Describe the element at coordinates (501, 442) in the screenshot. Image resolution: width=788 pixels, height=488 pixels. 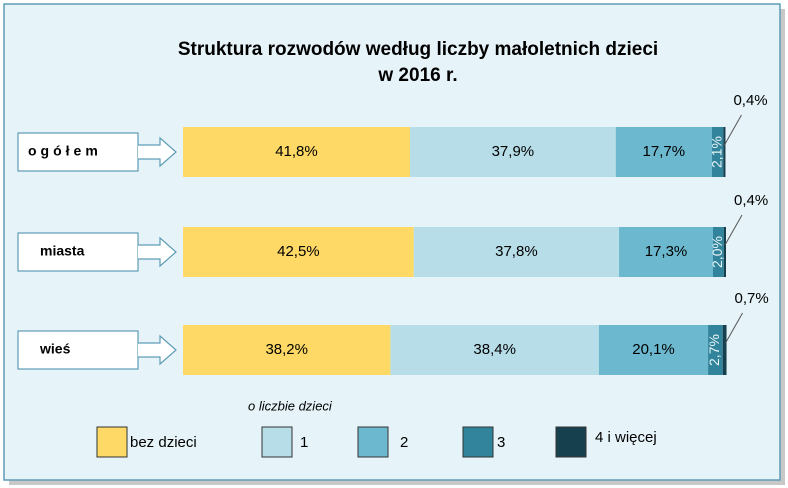
I see `legend-label: 3` at that location.